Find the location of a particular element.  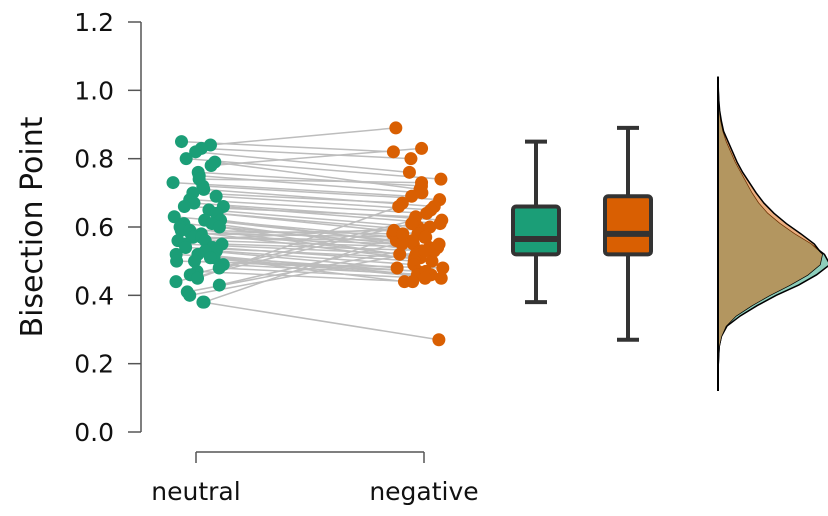

y-ticks: 0.0 0.2 0.4 0.6 0.8 1.0 1.2 is located at coordinates (107, 227).